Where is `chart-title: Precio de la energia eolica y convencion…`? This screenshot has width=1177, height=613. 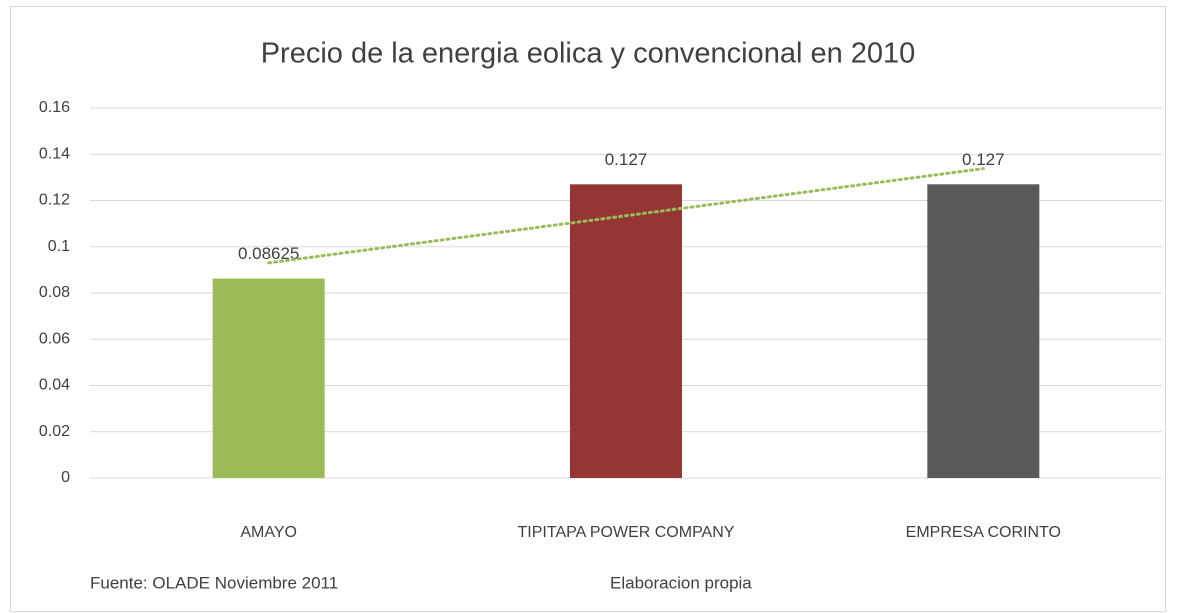
chart-title: Precio de la energia eolica y convencion… is located at coordinates (588, 54).